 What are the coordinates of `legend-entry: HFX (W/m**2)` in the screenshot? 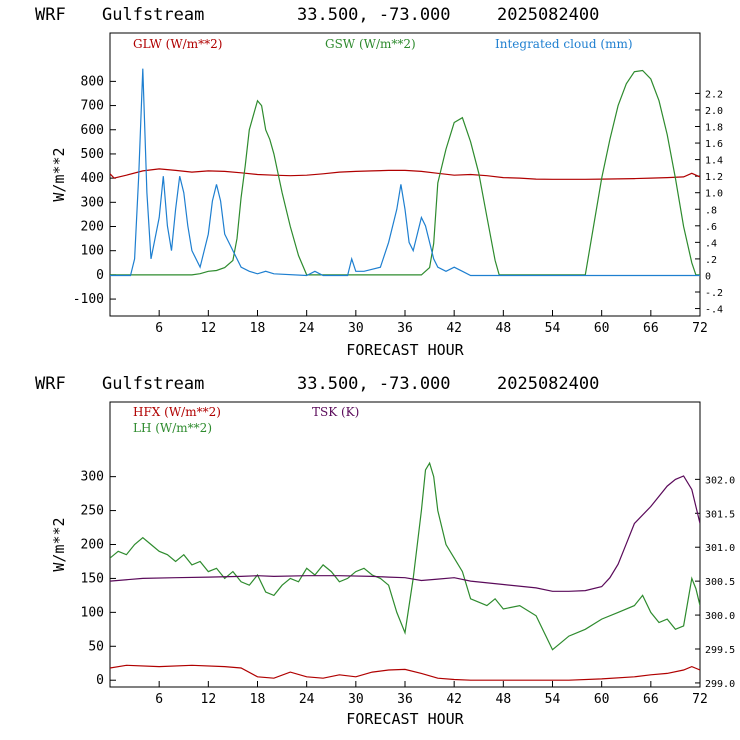 It's located at (177, 412).